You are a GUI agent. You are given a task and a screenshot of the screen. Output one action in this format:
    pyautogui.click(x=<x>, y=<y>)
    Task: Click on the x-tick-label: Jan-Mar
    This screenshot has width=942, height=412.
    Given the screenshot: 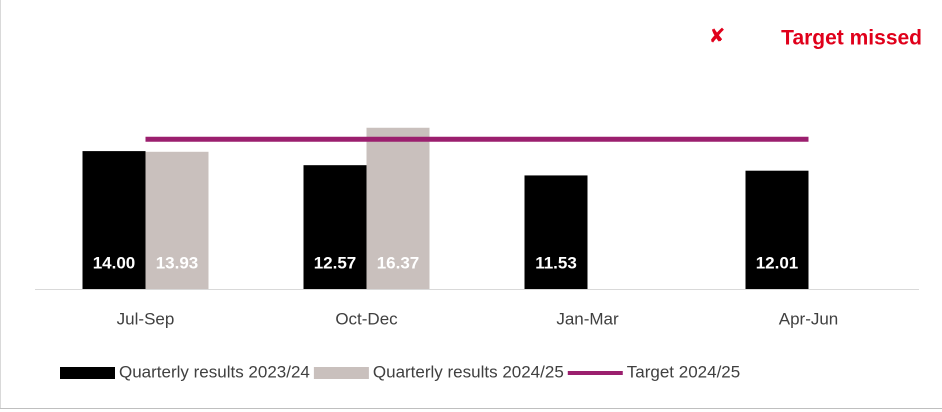 What is the action you would take?
    pyautogui.click(x=587, y=318)
    